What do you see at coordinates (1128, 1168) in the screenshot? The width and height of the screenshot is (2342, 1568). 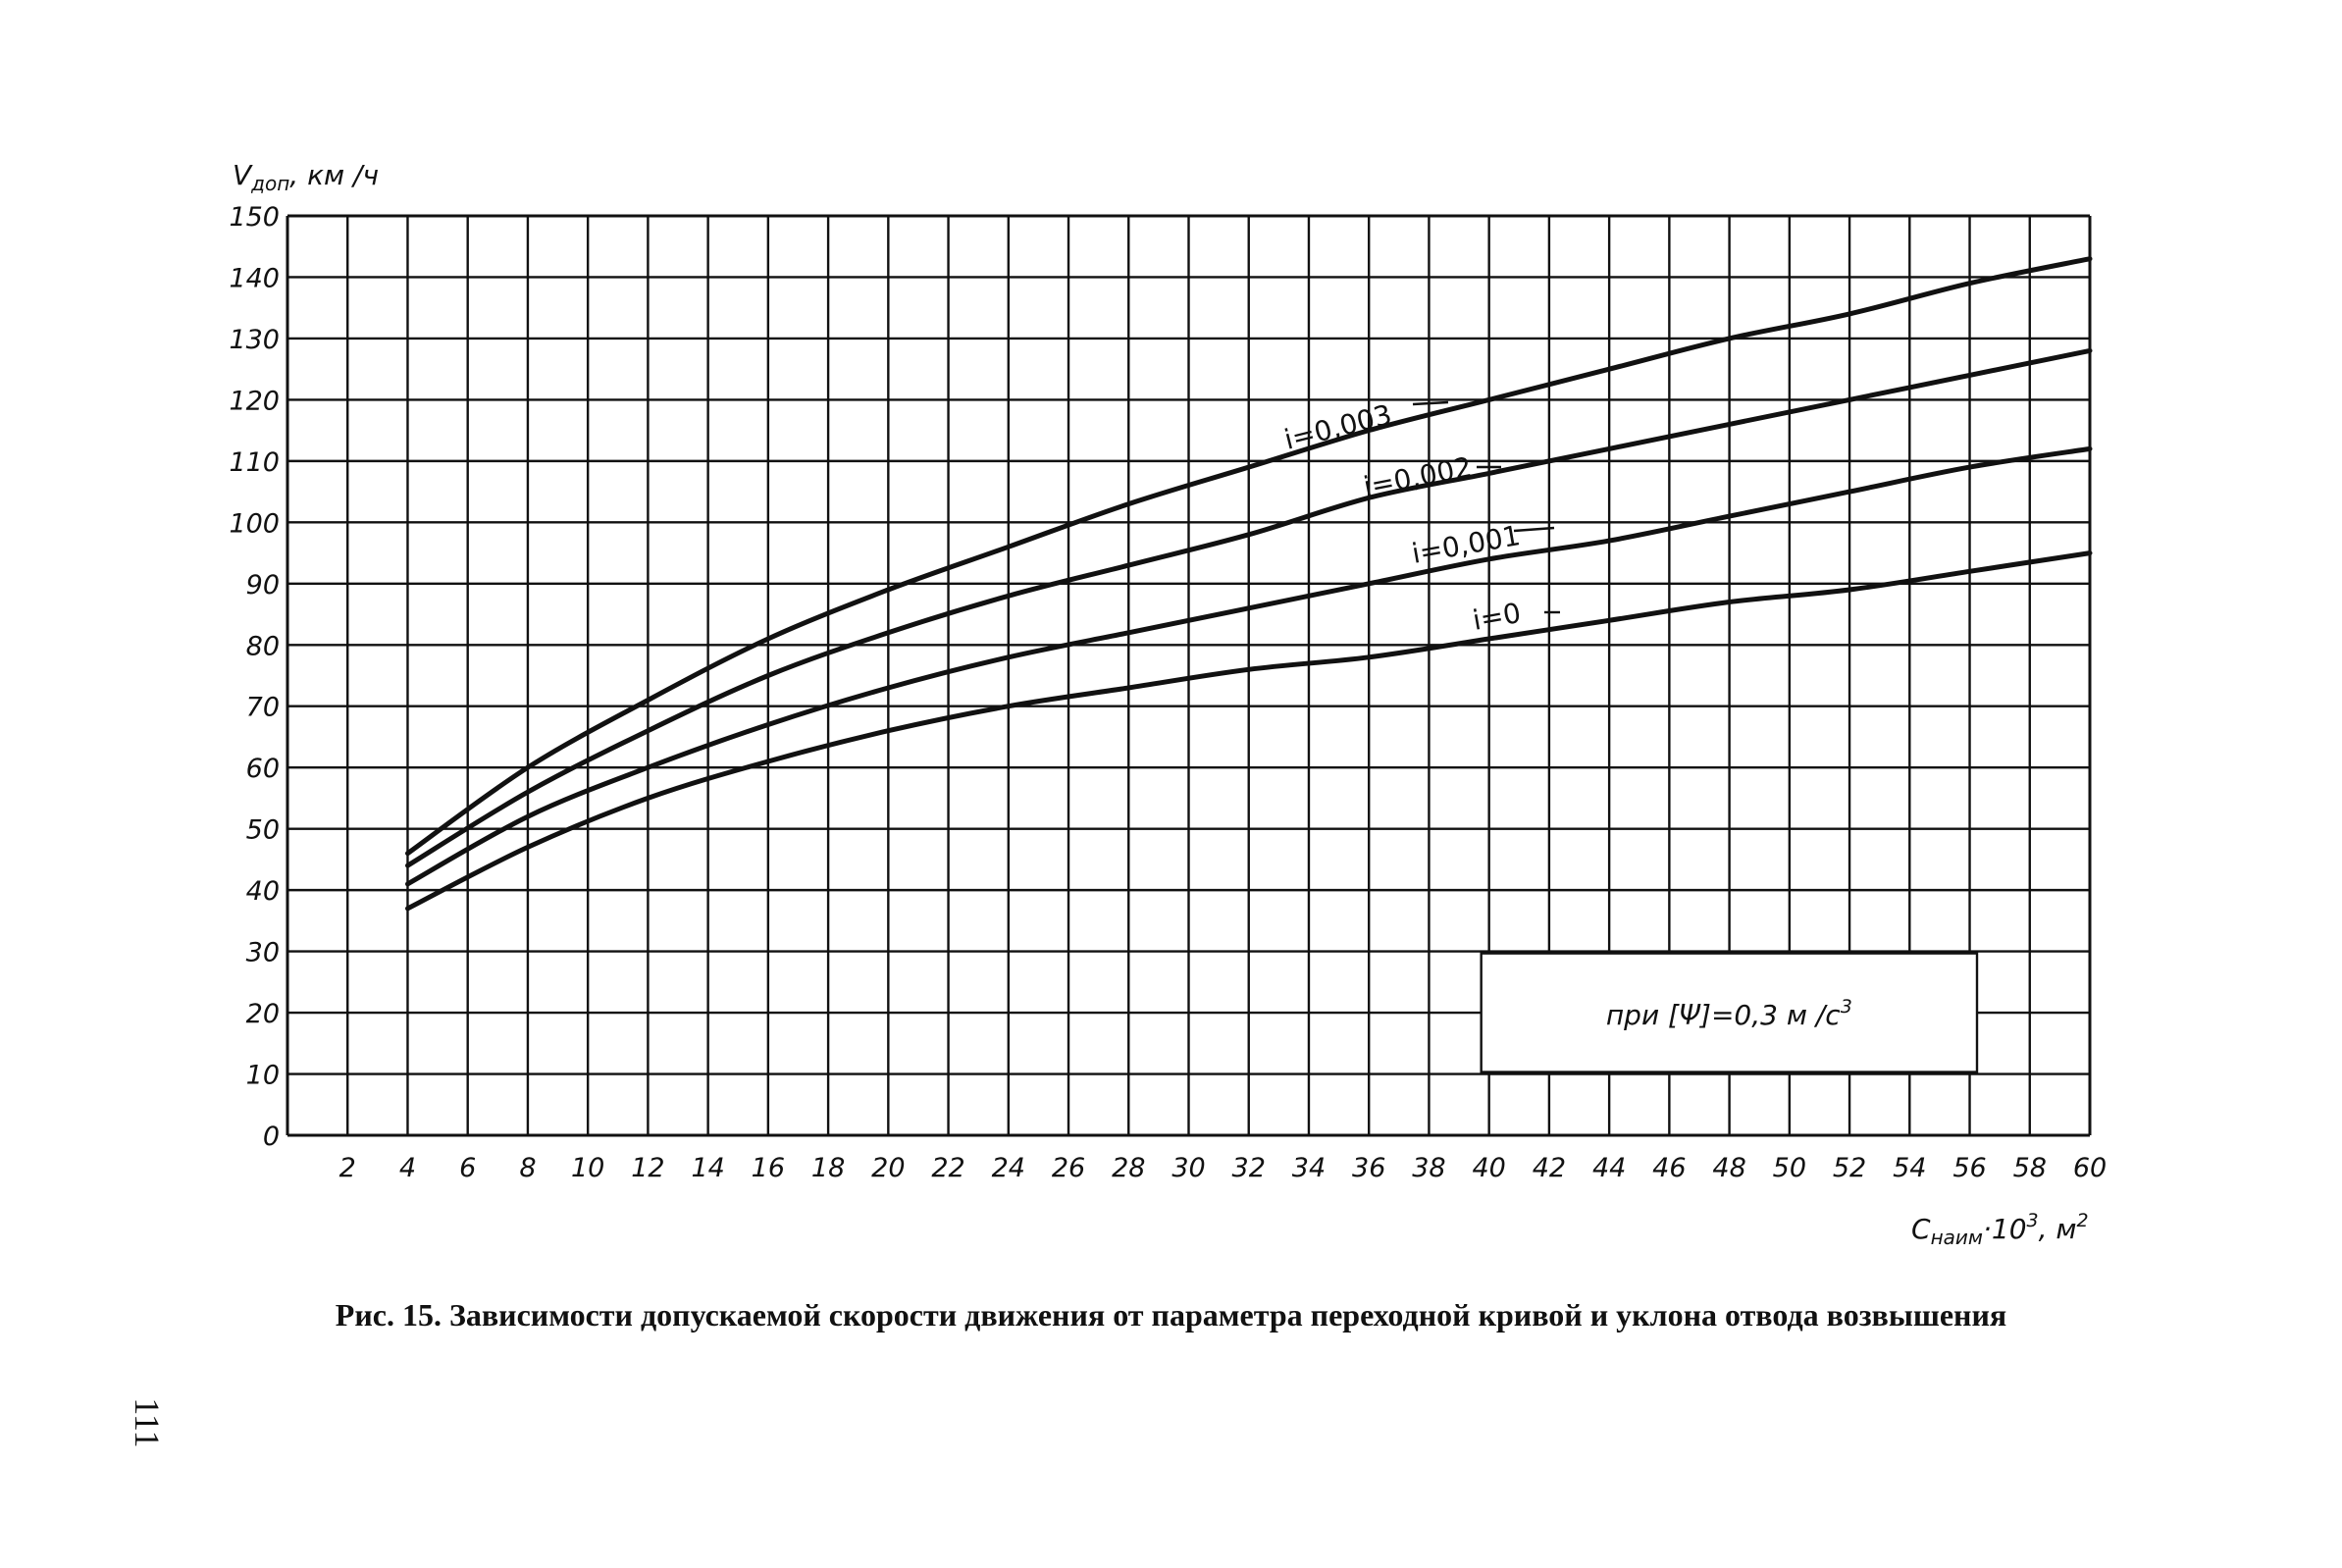 I see `x-tick-label: 28` at bounding box center [1128, 1168].